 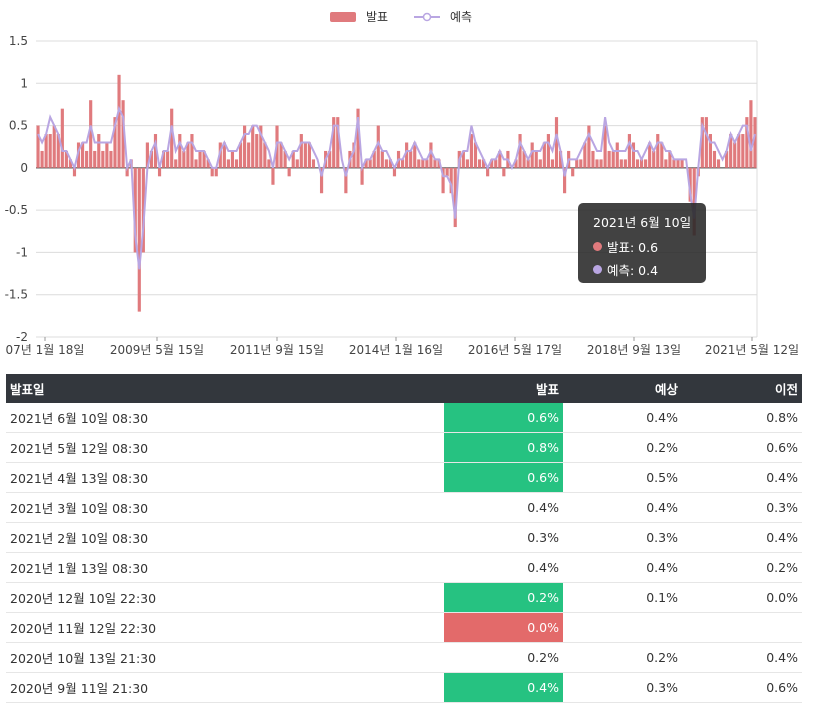 What do you see at coordinates (503, 537) in the screenshot?
I see `cell-actual: 0.3%` at bounding box center [503, 537].